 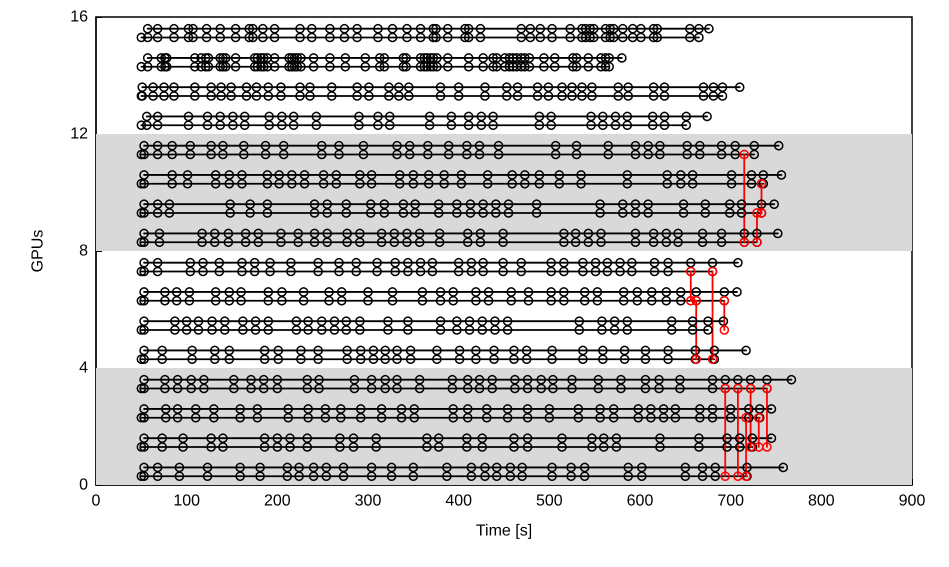 What do you see at coordinates (83, 485) in the screenshot?
I see `y-tick-label: 0` at bounding box center [83, 485].